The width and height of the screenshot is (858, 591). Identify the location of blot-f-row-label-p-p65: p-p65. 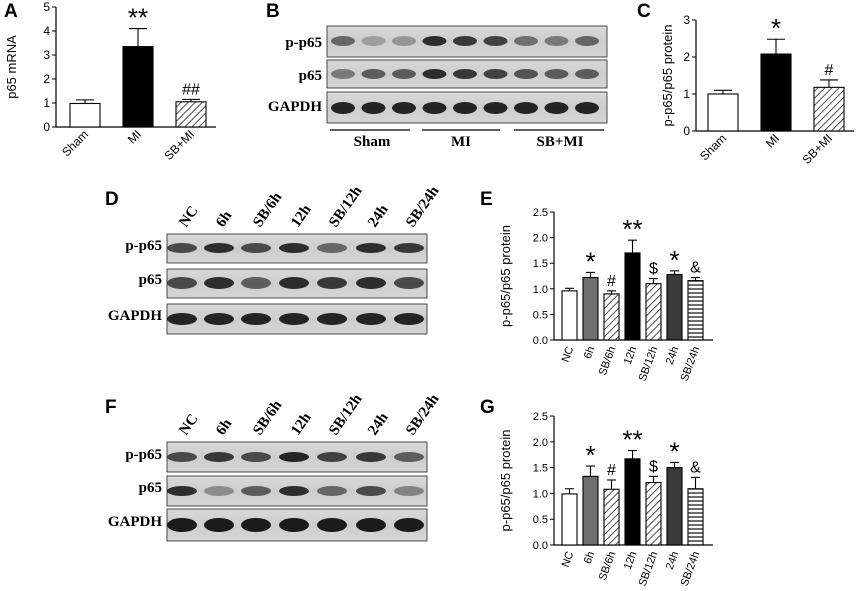
(143, 455).